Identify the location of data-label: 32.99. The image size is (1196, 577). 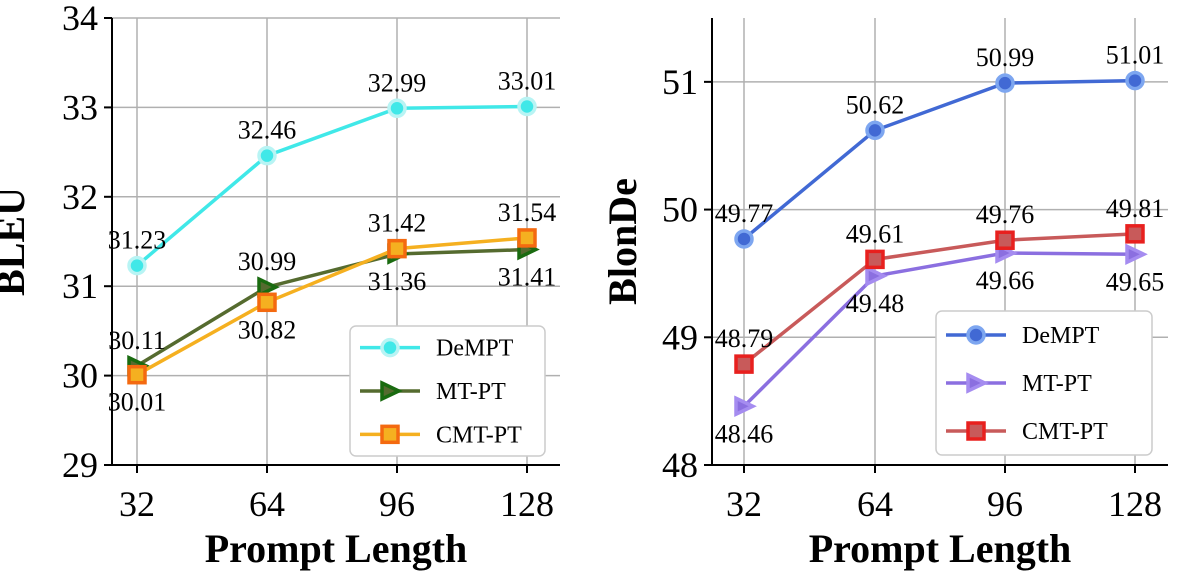
(397, 82).